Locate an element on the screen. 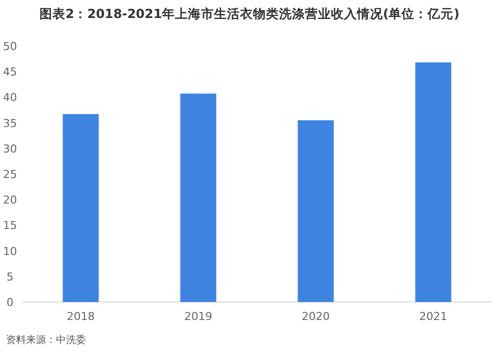 The image size is (499, 354). x-tick-label: 2019 is located at coordinates (198, 316).